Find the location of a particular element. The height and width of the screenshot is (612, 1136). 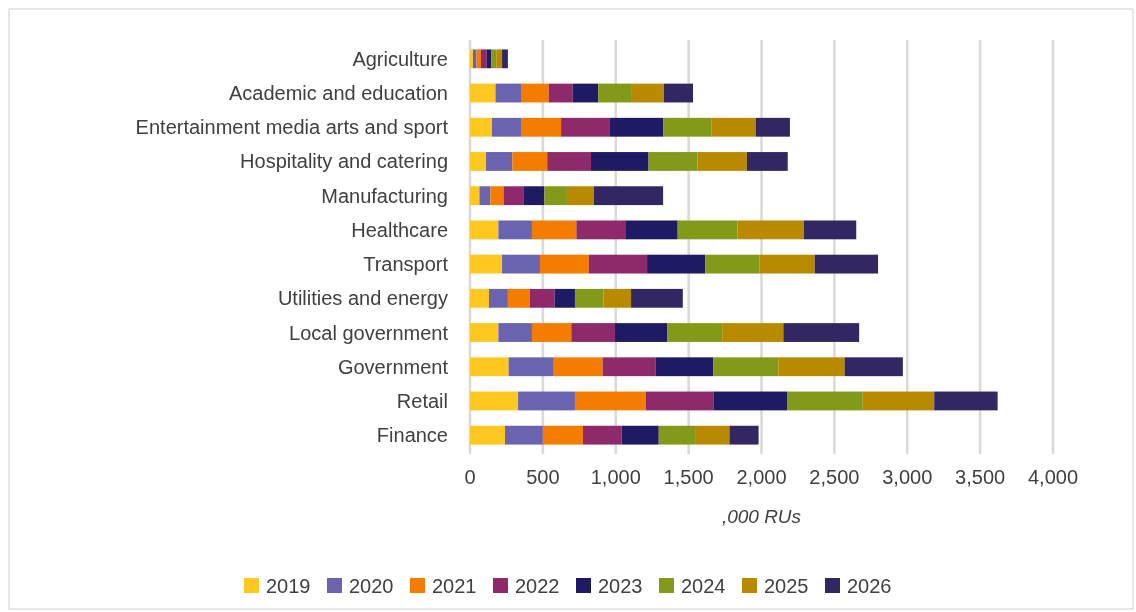

legend-label: 2024 is located at coordinates (703, 586).